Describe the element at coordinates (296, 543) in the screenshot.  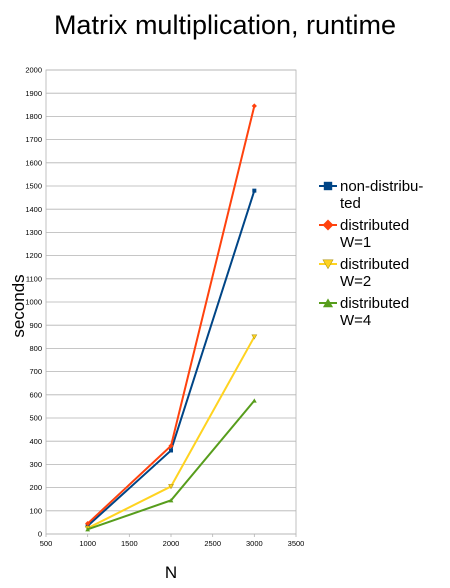
I see `x-tick-label: 3500` at that location.